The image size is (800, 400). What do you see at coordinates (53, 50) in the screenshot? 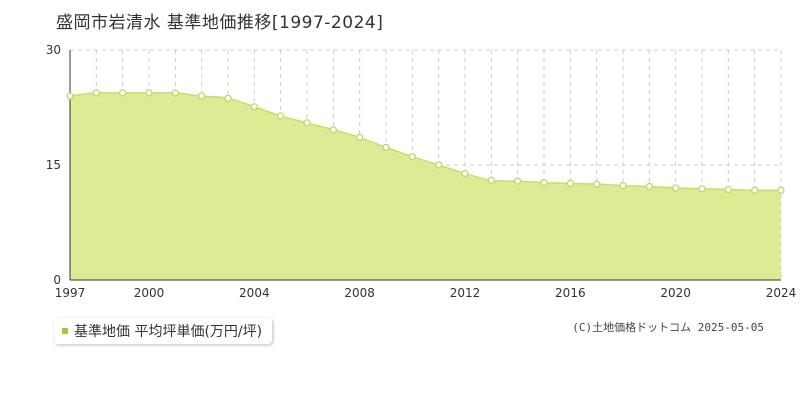
I see `y-tick-label: 30` at bounding box center [53, 50].